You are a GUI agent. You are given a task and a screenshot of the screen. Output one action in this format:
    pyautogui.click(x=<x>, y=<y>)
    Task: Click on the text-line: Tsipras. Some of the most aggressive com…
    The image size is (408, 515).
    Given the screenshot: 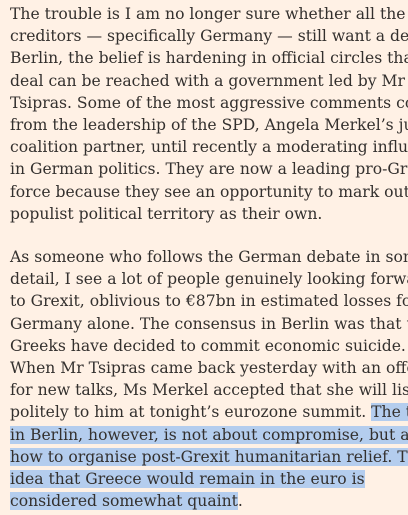 What is the action you would take?
    pyautogui.click(x=209, y=103)
    